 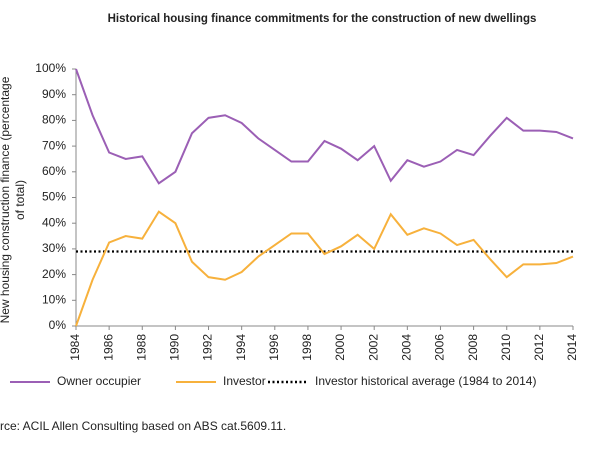 What do you see at coordinates (440, 347) in the screenshot?
I see `x-tick-label: 2006` at bounding box center [440, 347].